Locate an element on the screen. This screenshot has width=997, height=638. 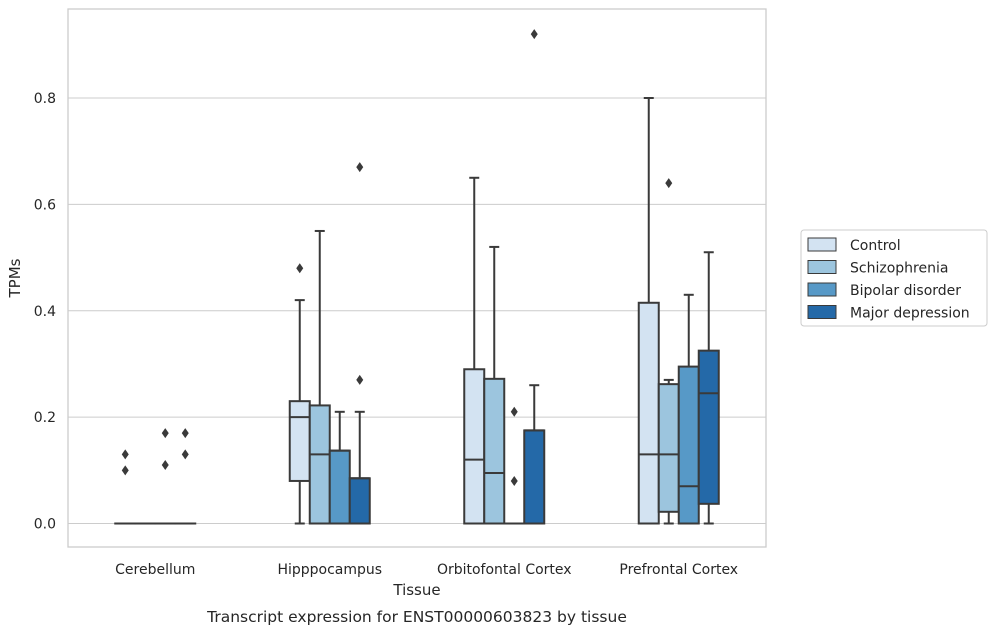
y-axis-label: TPMs is located at coordinates (15, 278).